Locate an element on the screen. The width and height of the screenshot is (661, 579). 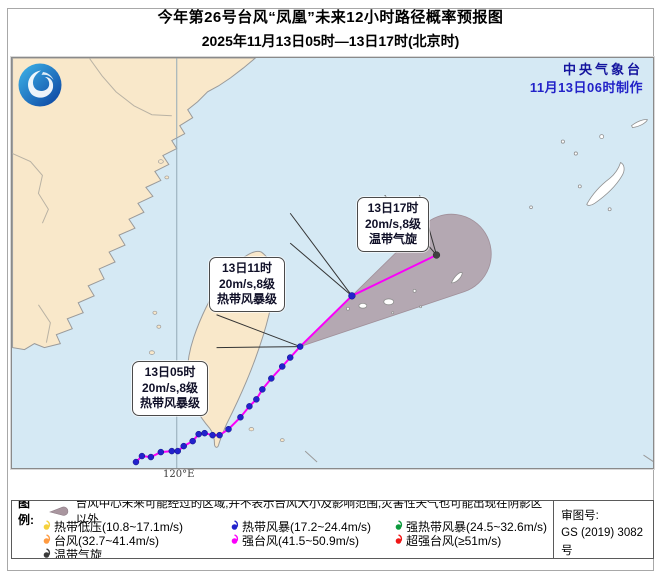
callout-category: 温带气旋 is located at coordinates (393, 239).